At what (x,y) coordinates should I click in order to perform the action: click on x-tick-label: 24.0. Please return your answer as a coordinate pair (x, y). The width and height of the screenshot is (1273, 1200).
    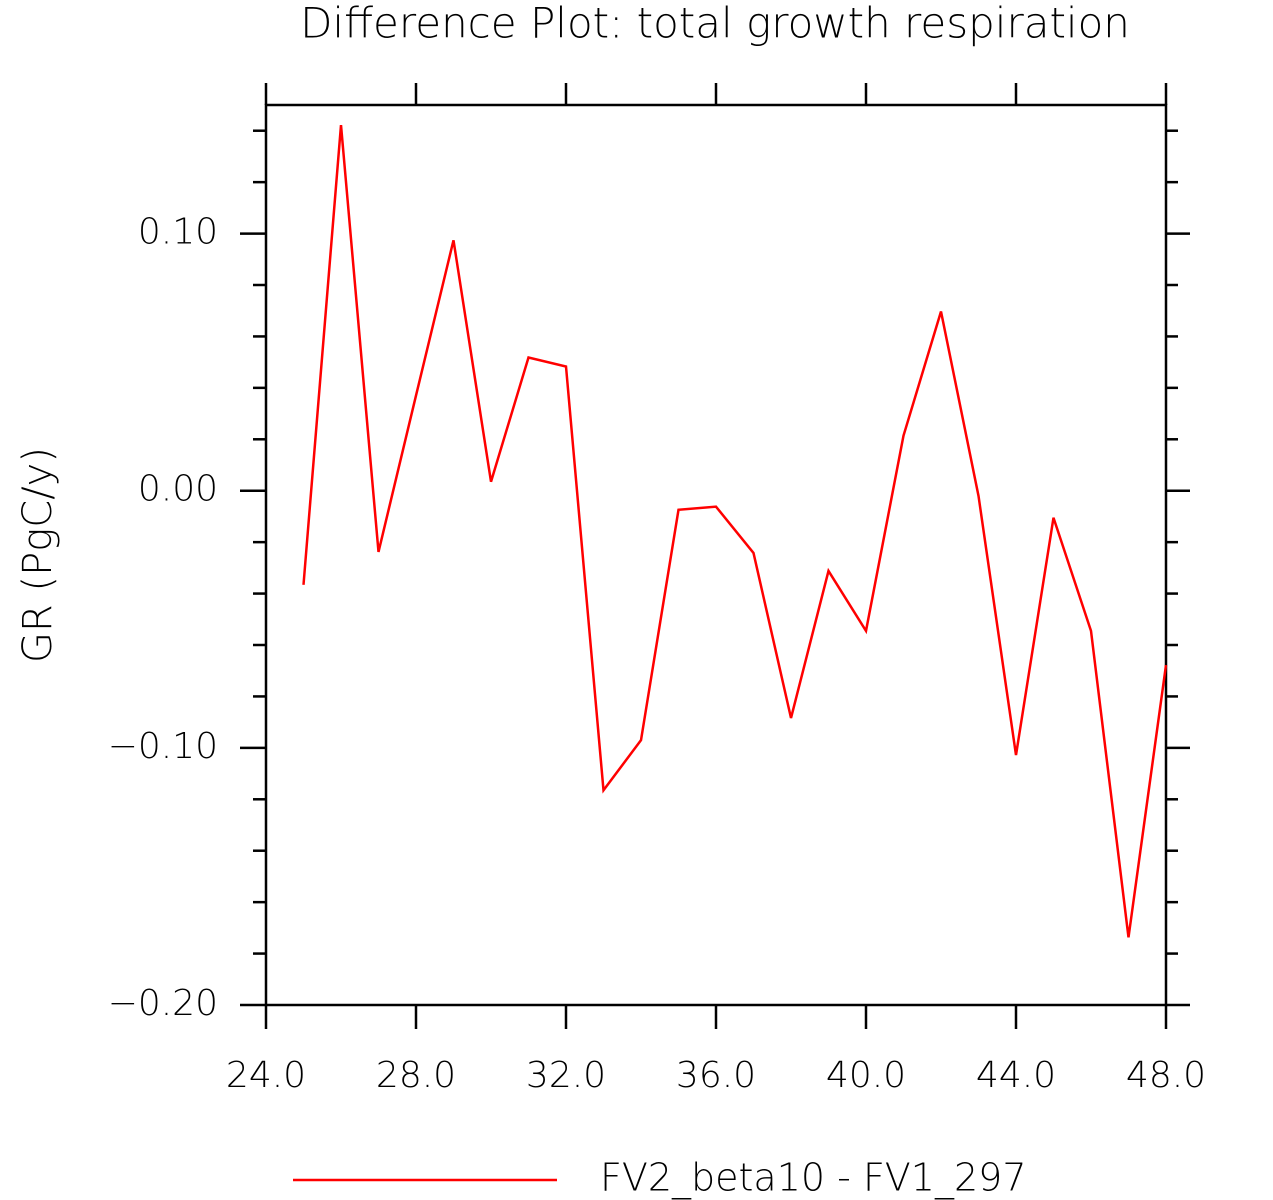
    Looking at the image, I should click on (266, 1075).